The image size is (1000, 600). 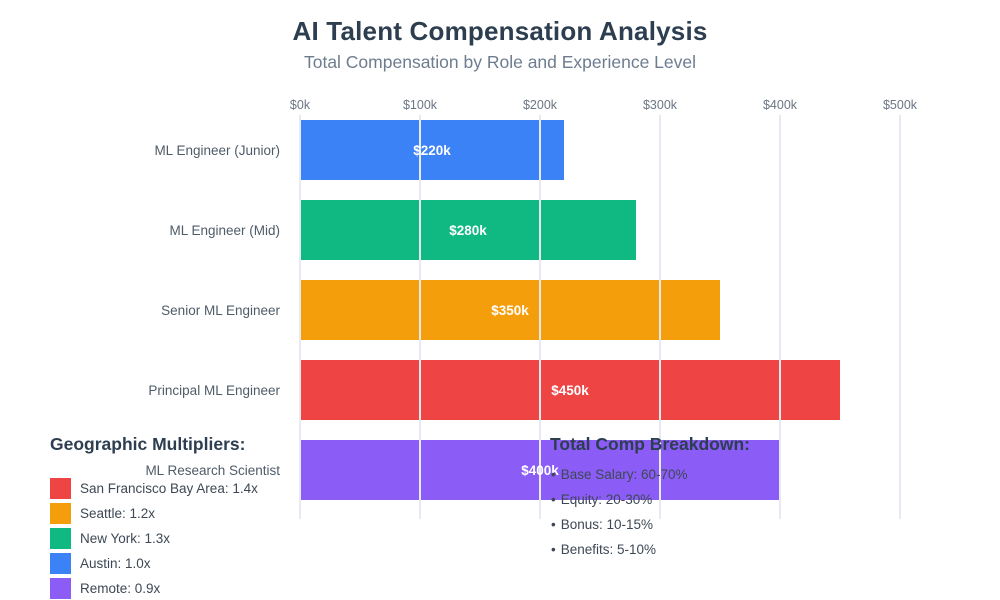 What do you see at coordinates (500, 31) in the screenshot?
I see `chart-title: AI Talent Compensation Analysis` at bounding box center [500, 31].